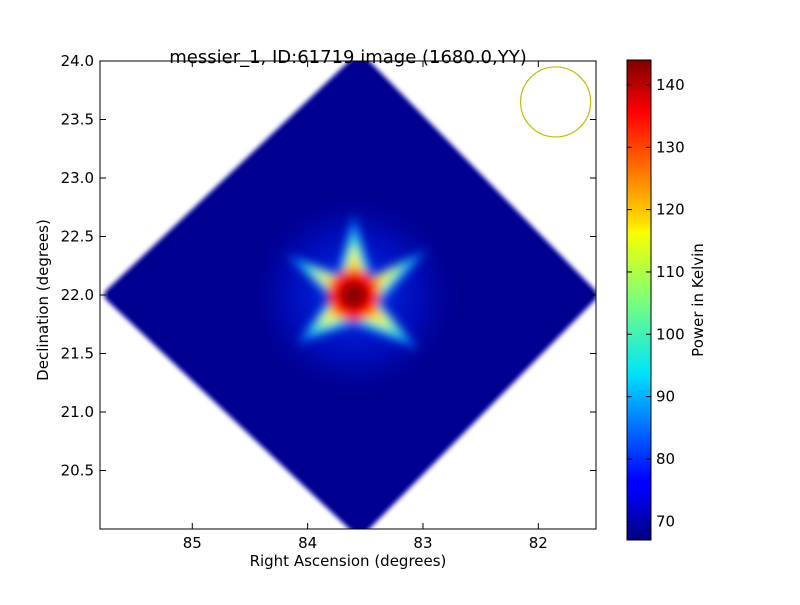 Image resolution: width=800 pixels, height=605 pixels. What do you see at coordinates (77, 178) in the screenshot?
I see `y-tick-label: 23.0` at bounding box center [77, 178].